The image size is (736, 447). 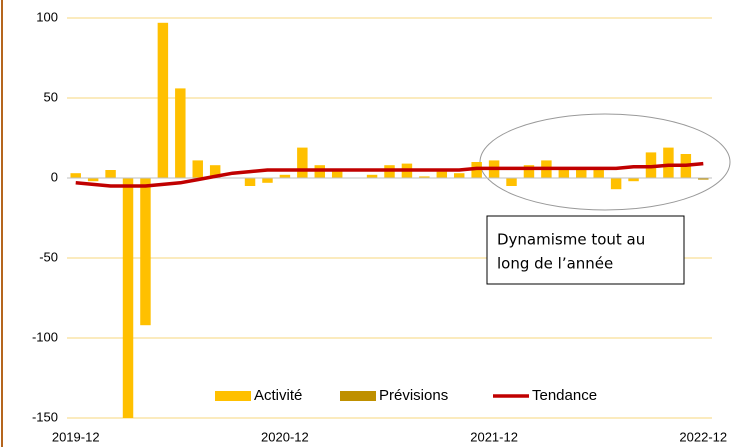 I want to click on annotation: Dynamisme tout au, so click(x=571, y=240).